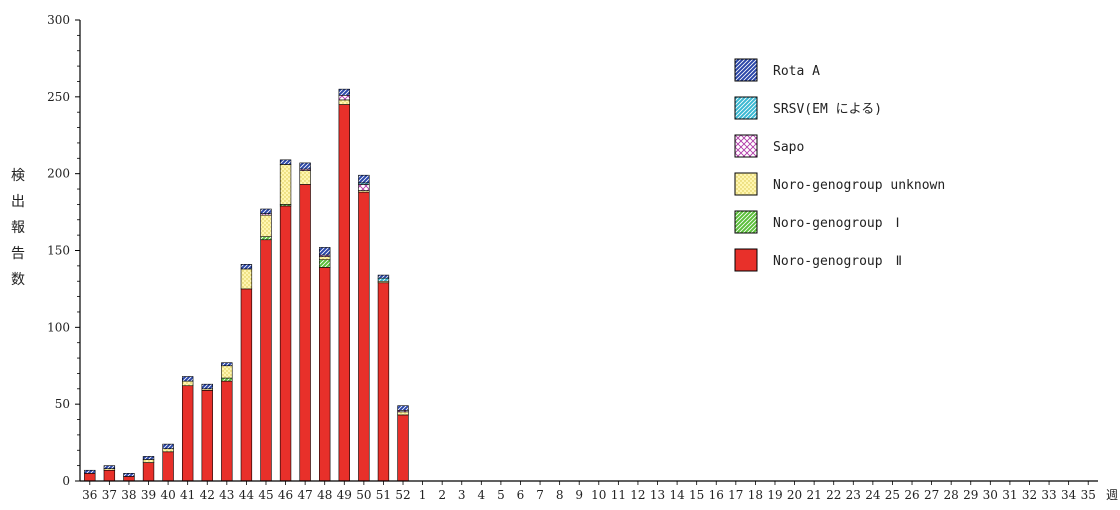 The height and width of the screenshot is (510, 1120). Describe the element at coordinates (774, 495) in the screenshot. I see `x-tick-label: 19` at that location.